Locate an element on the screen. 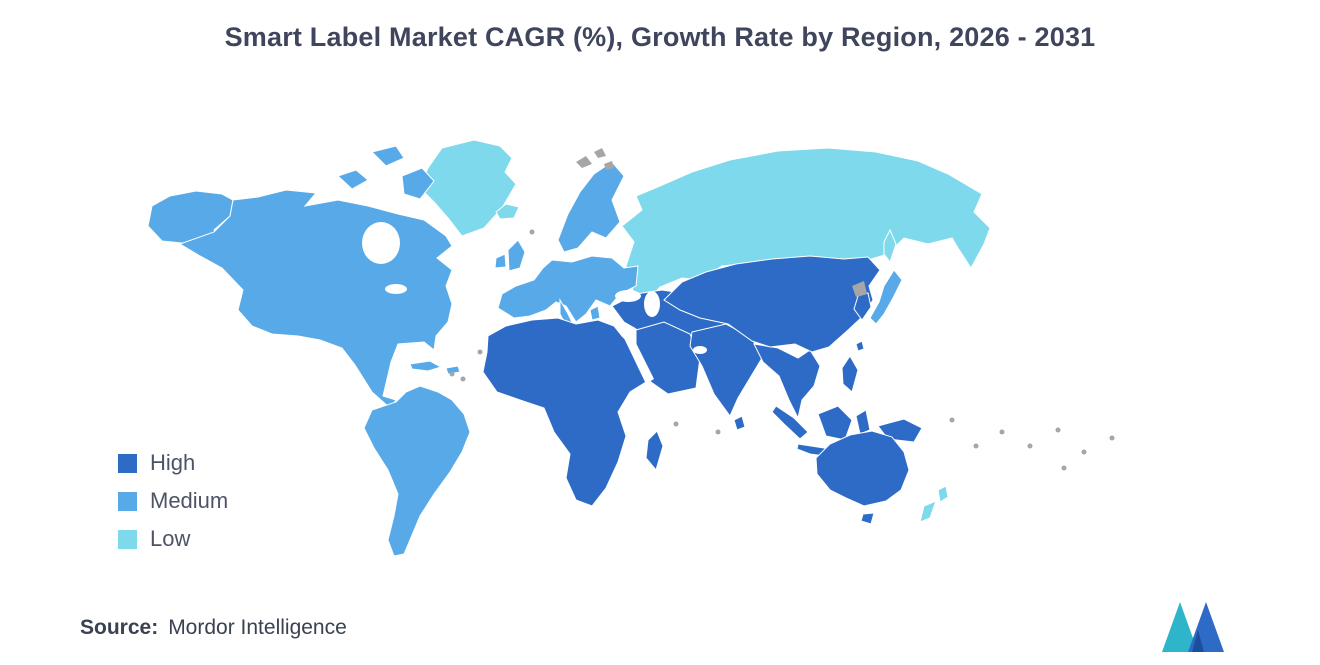  region-africa is located at coordinates (571, 412).